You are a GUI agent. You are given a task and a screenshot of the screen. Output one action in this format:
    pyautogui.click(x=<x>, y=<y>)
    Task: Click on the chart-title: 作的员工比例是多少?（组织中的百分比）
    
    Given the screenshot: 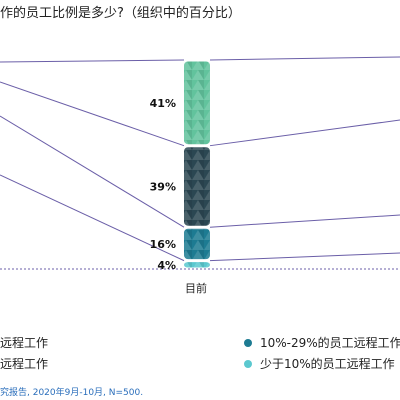 What is the action you would take?
    pyautogui.click(x=120, y=13)
    